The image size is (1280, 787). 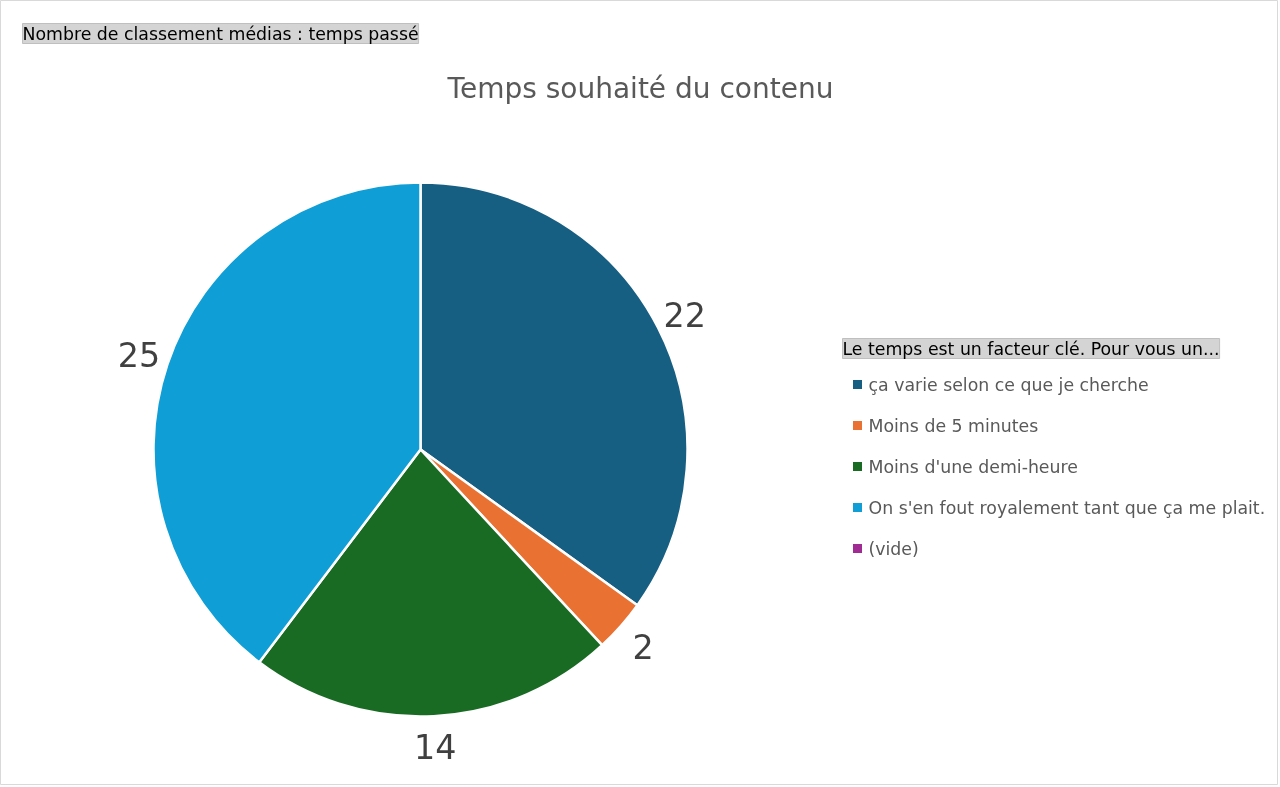 I want to click on data-label: 2, so click(x=643, y=647).